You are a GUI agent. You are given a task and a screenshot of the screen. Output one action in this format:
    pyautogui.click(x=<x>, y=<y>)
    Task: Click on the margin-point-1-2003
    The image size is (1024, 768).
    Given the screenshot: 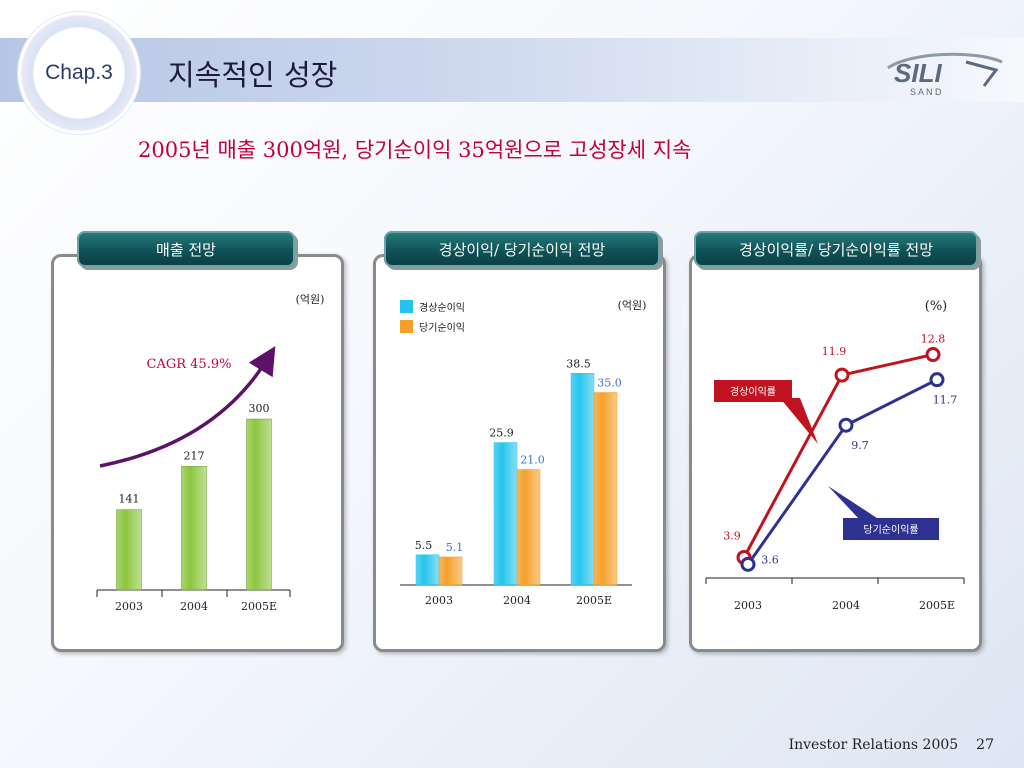 What is the action you would take?
    pyautogui.click(x=748, y=564)
    